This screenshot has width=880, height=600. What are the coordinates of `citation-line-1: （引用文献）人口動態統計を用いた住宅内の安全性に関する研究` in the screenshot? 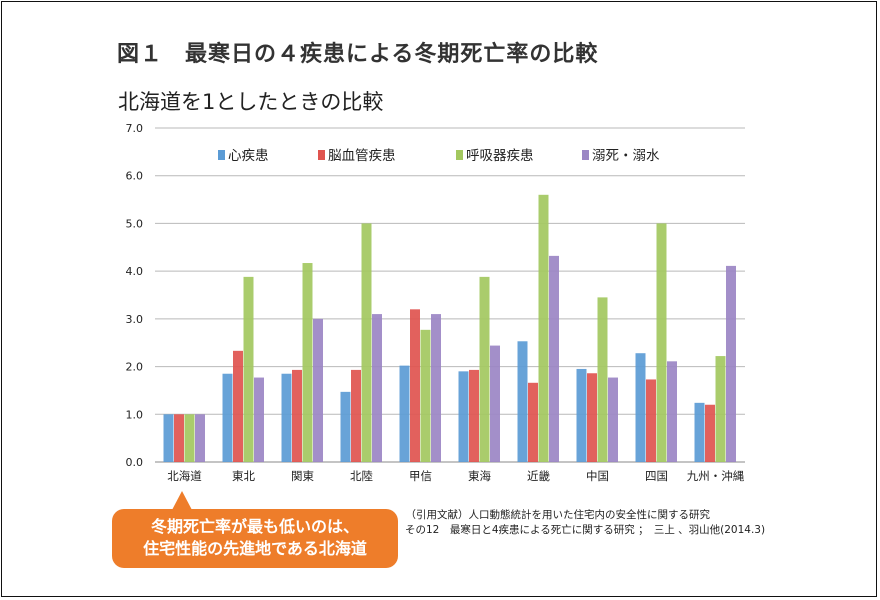 It's located at (558, 515).